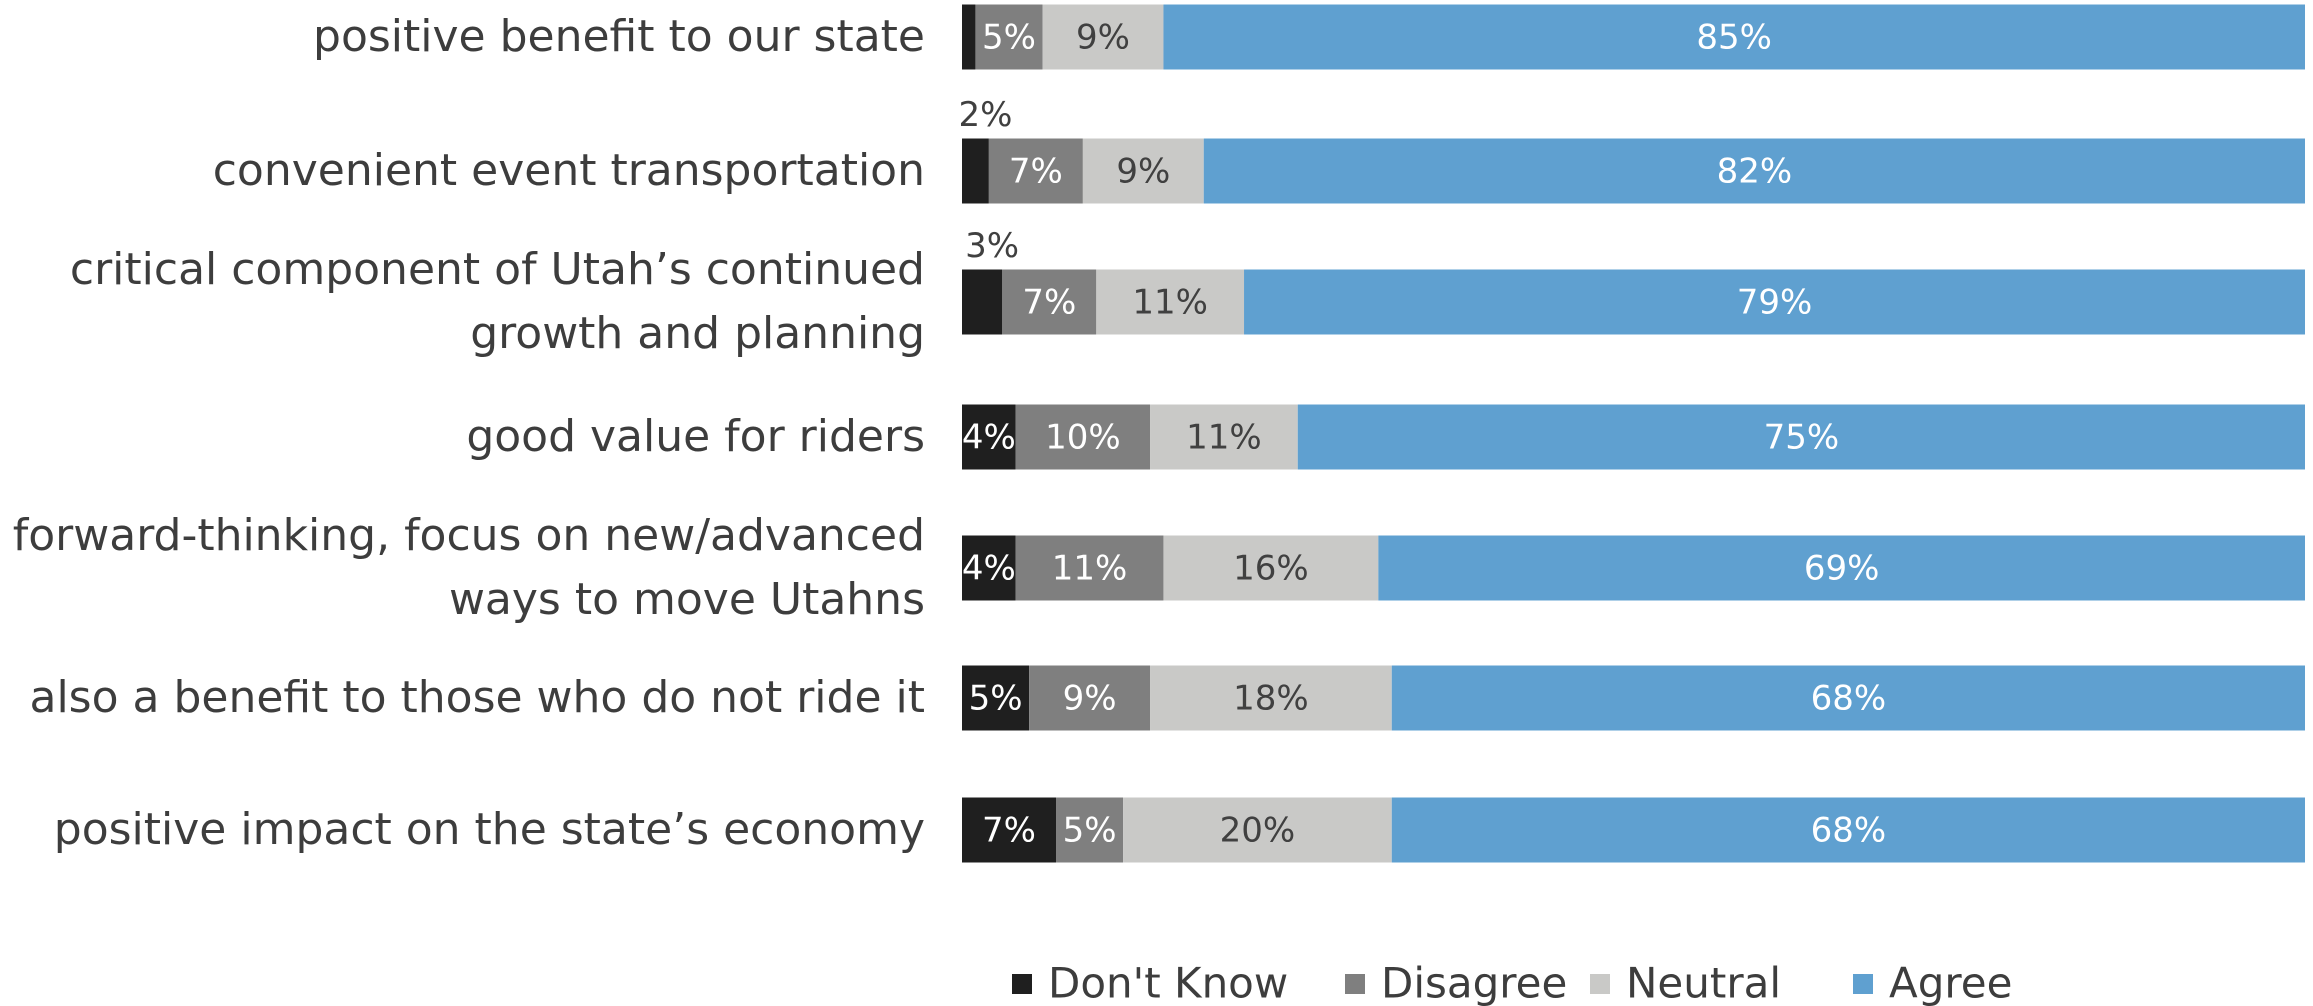 The width and height of the screenshot is (2313, 1006). I want to click on category-label: convenient event transportation, so click(568, 170).